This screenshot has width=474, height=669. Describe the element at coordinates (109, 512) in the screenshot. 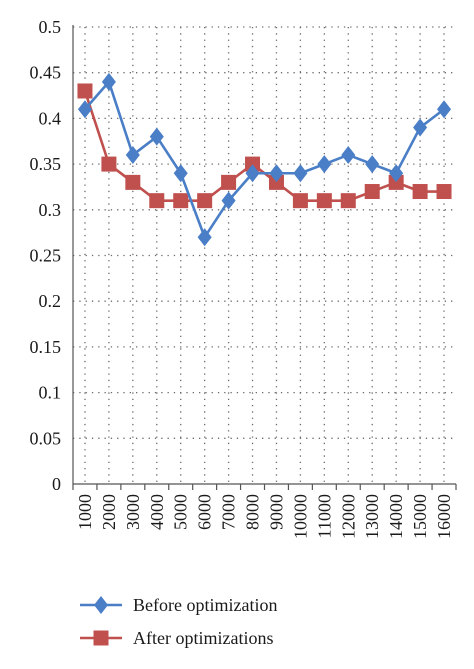

I see `x-tick-label: 2000` at that location.